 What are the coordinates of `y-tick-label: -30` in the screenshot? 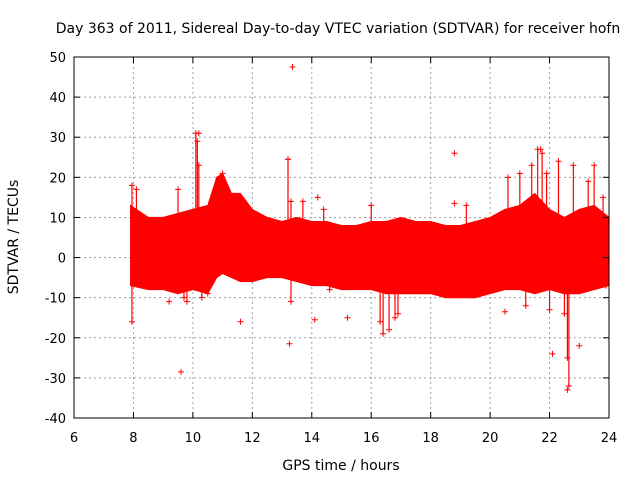 It's located at (55, 379).